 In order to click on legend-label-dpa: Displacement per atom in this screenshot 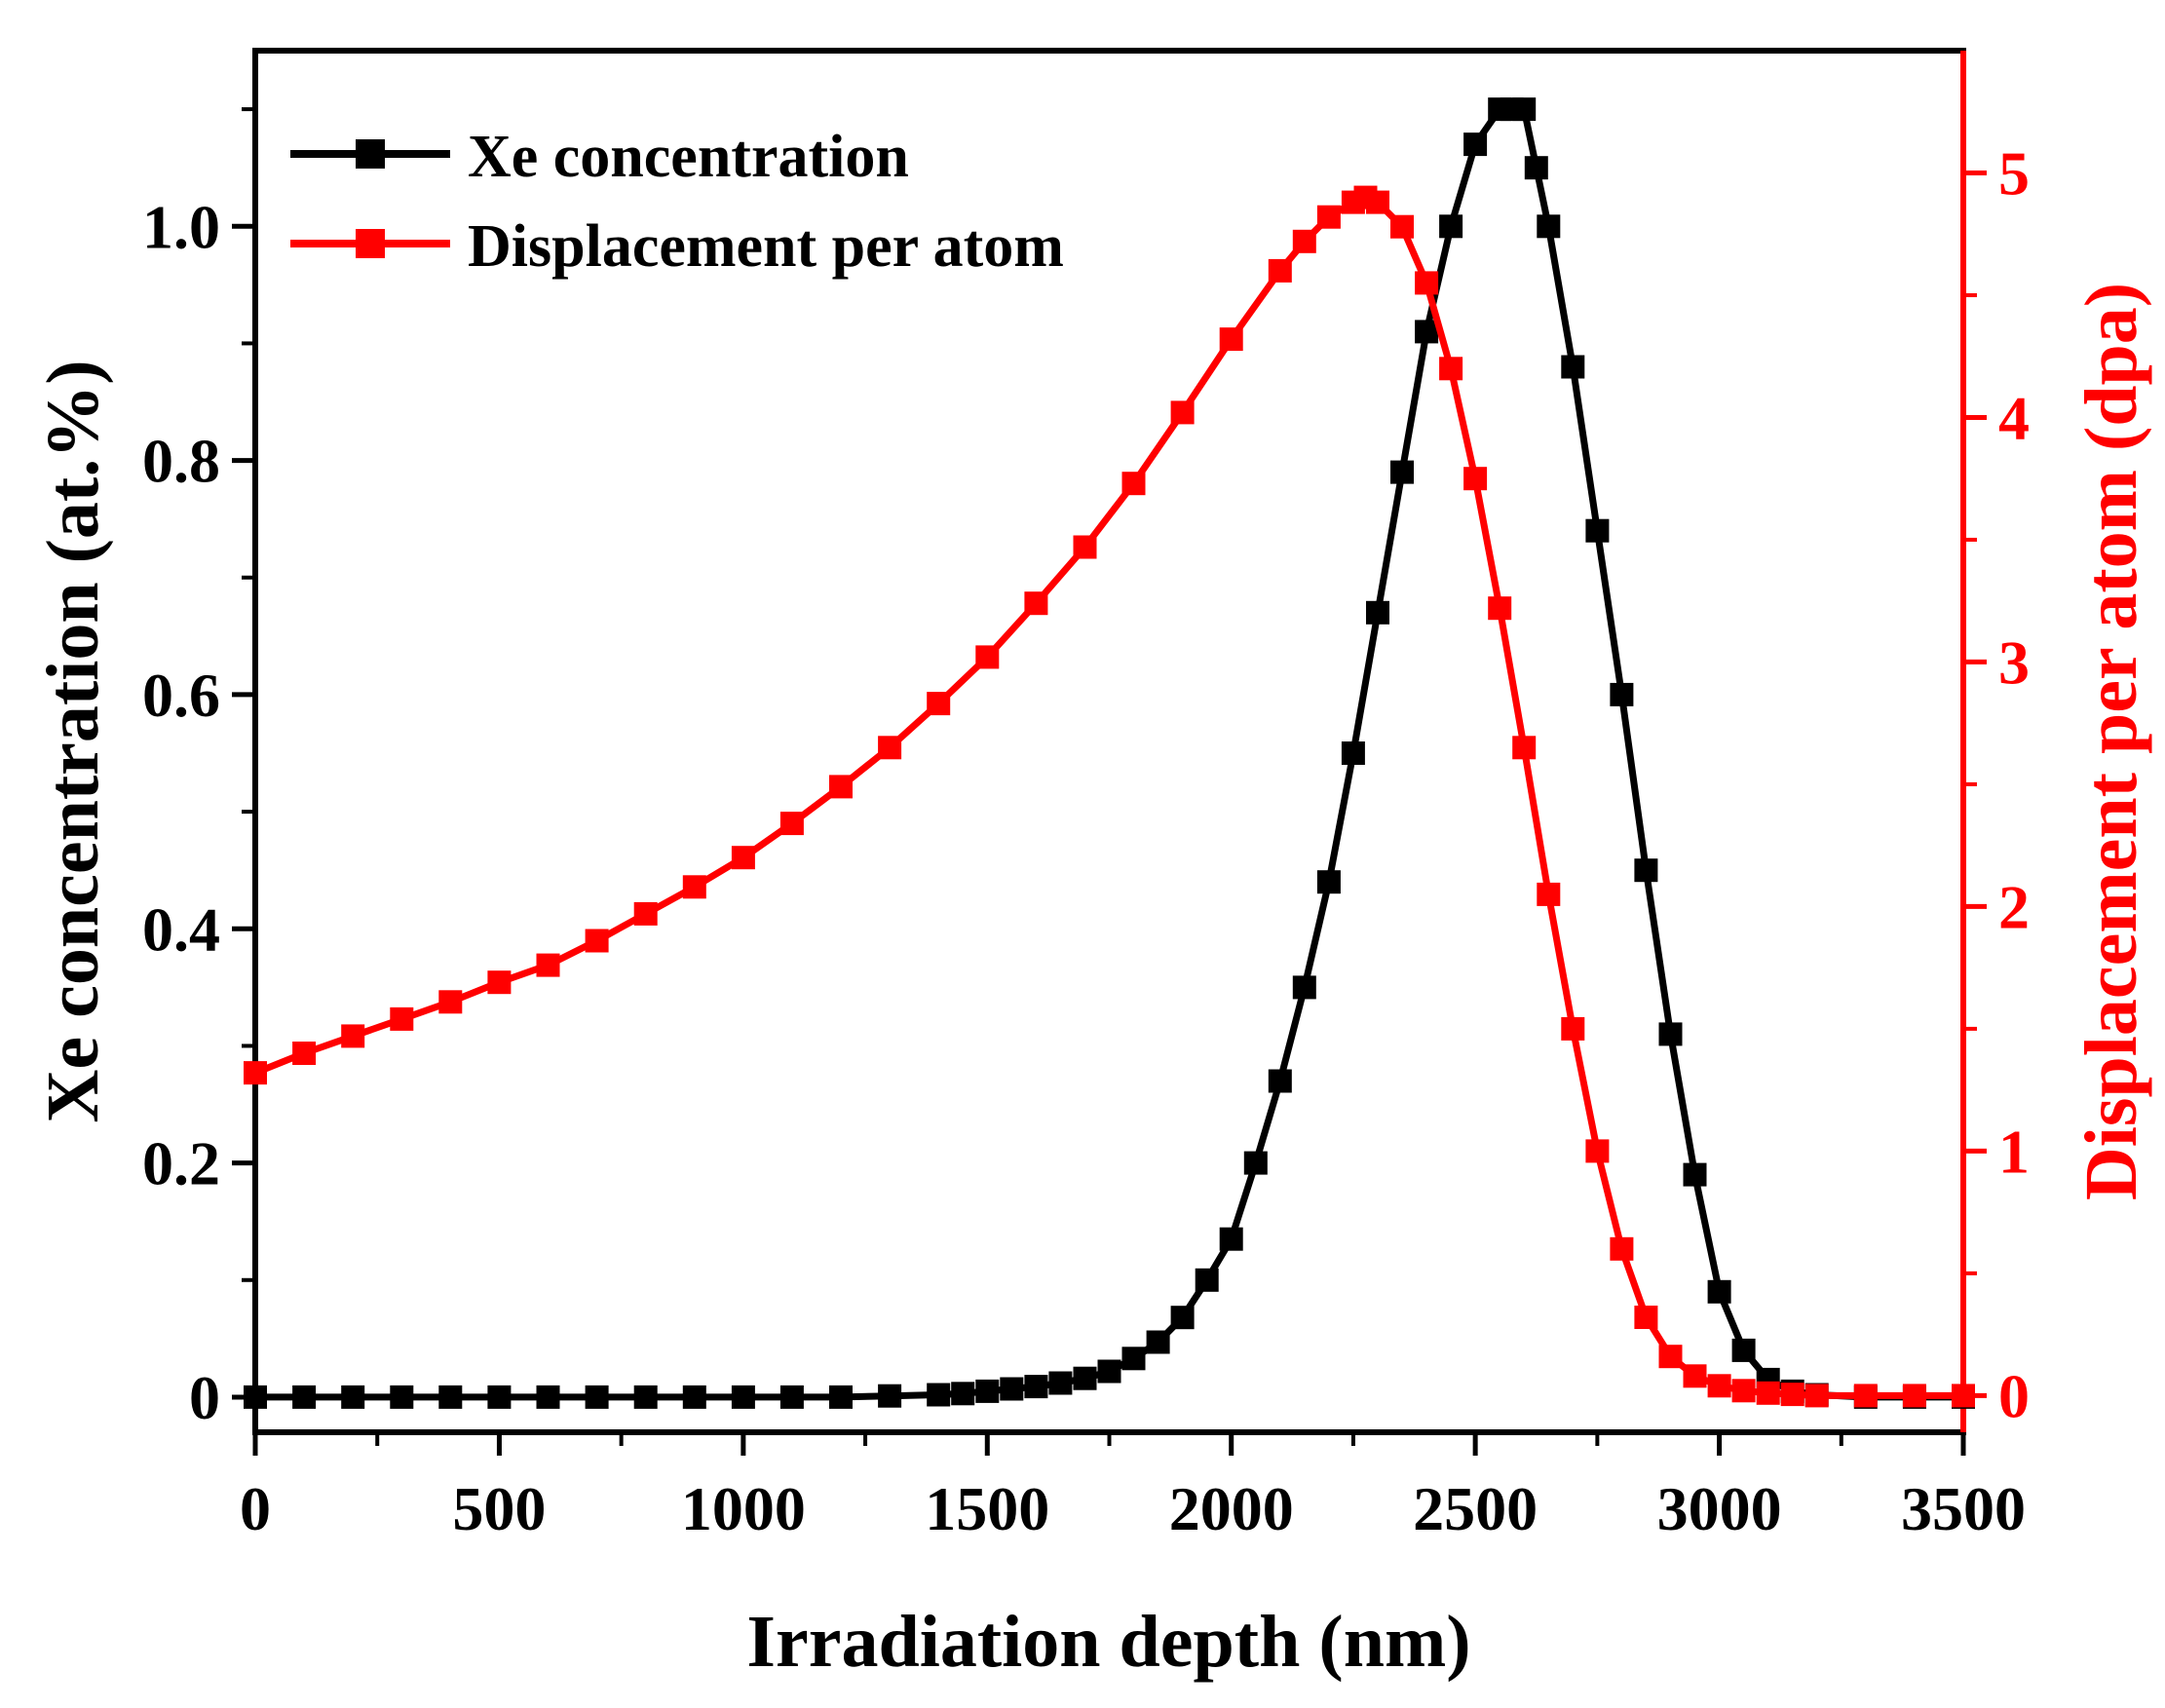, I will do `click(766, 247)`.